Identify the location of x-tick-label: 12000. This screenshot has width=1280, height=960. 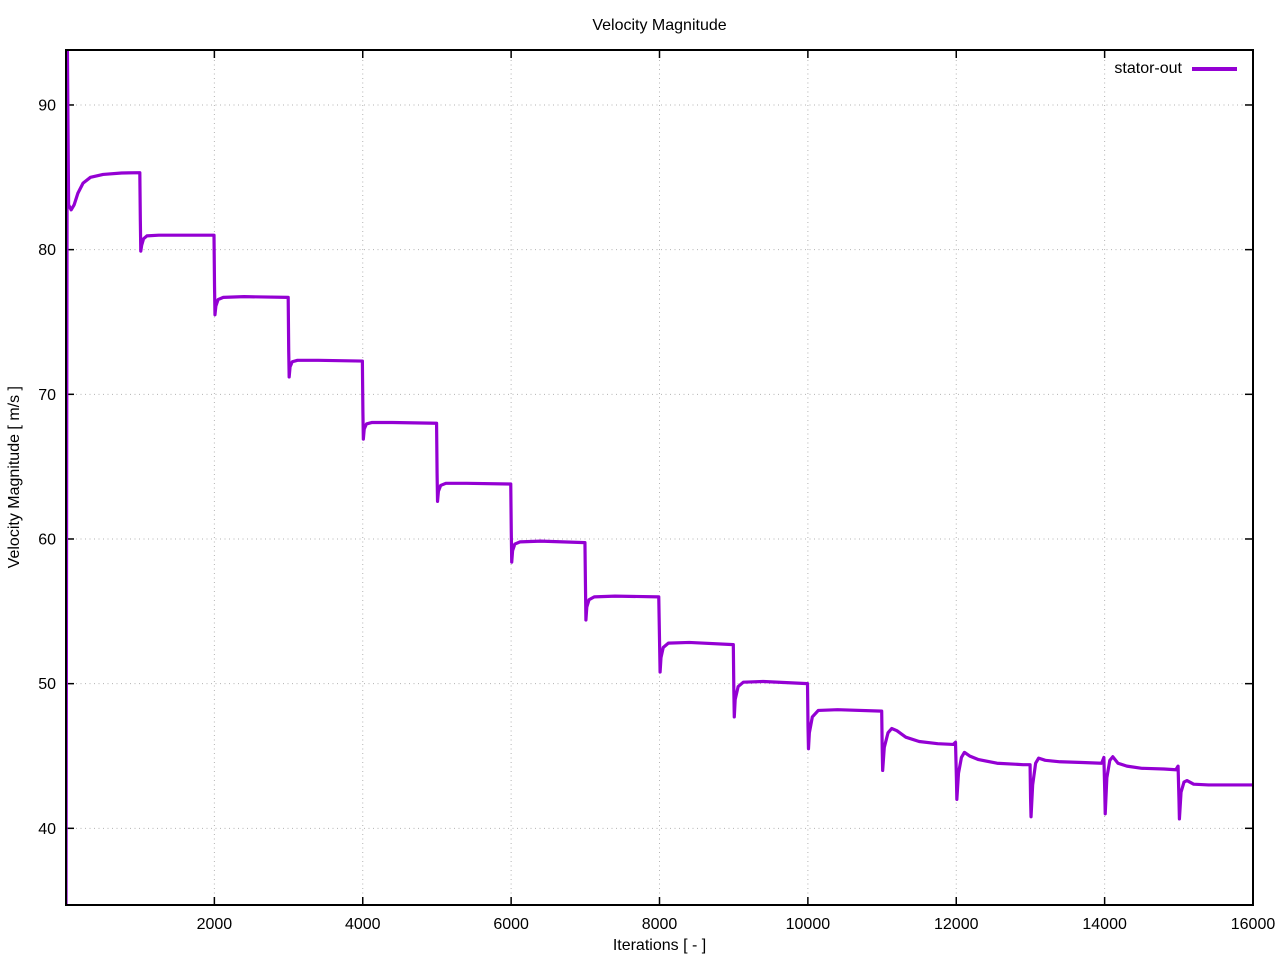
(956, 924).